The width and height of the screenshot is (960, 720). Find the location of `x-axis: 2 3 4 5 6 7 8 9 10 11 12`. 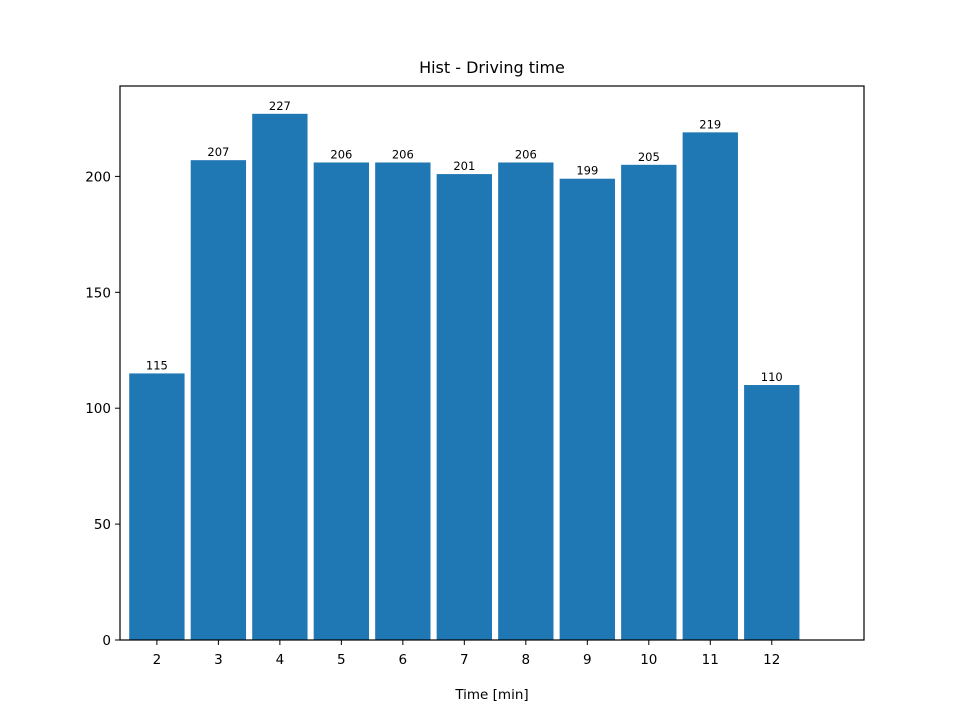

x-axis: 2 3 4 5 6 7 8 9 10 11 12 is located at coordinates (466, 654).